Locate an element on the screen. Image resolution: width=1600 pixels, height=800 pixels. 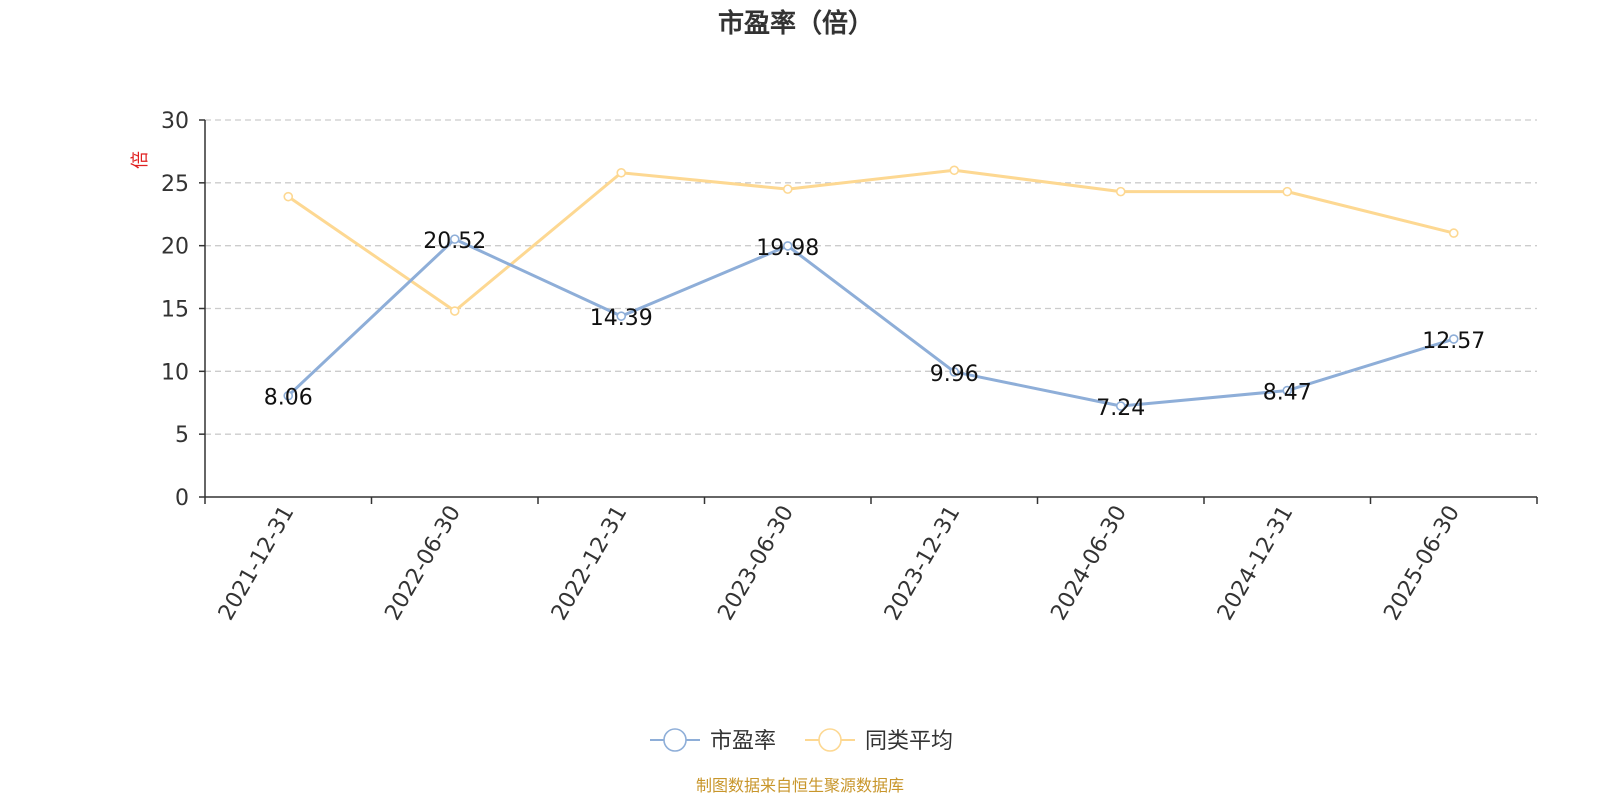
series-line-peer-average is located at coordinates (871, 240).